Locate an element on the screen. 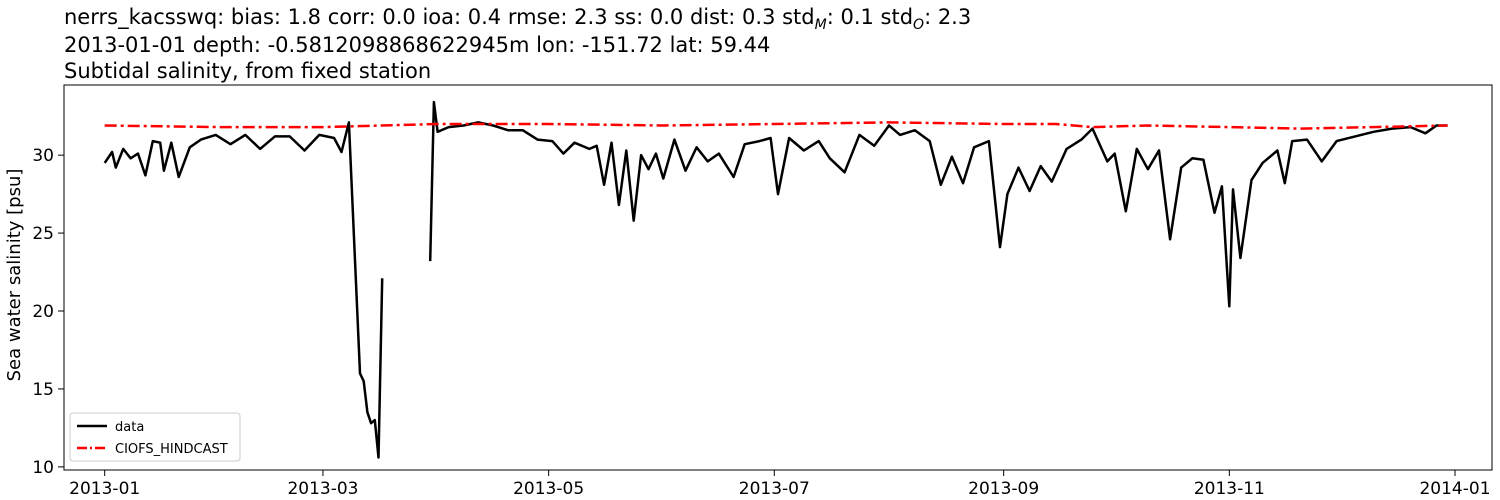 Image resolution: width=1500 pixels, height=500 pixels. x-tick-label-2013-11: 2013-11 is located at coordinates (1229, 489).